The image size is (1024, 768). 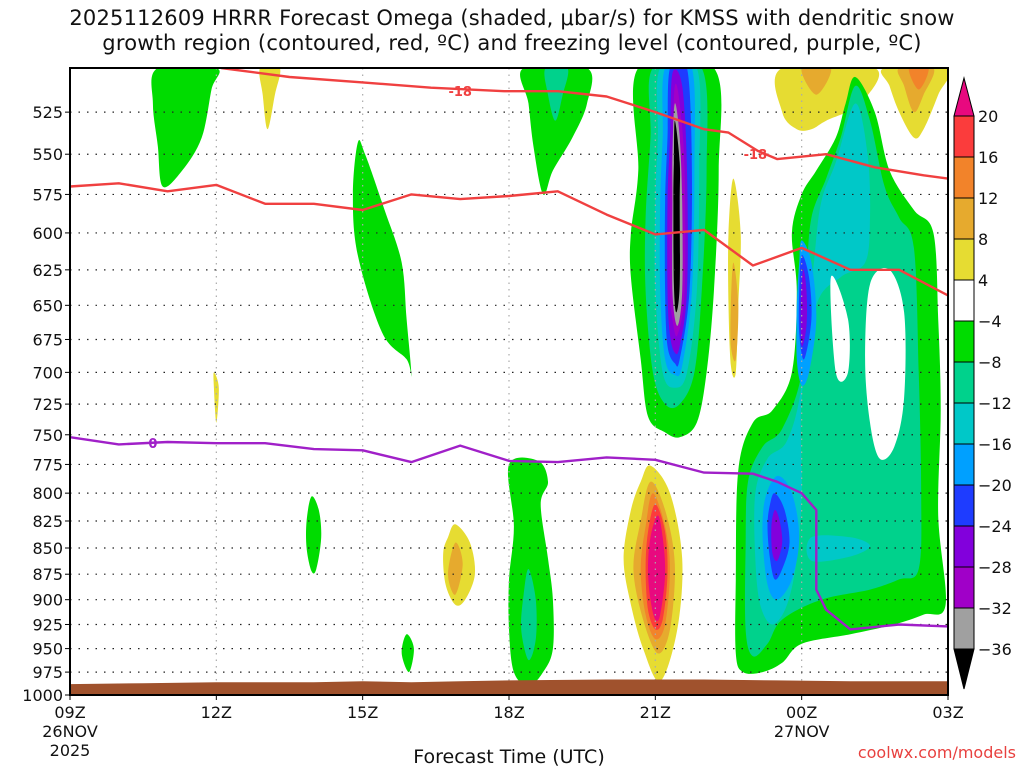 I want to click on x-tick-label: 12Z, so click(x=216, y=712).